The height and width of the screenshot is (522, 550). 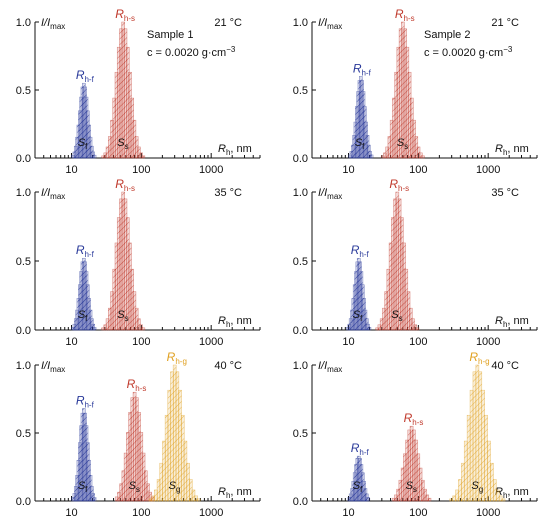 I want to click on s-label-sub: g, so click(x=178, y=489).